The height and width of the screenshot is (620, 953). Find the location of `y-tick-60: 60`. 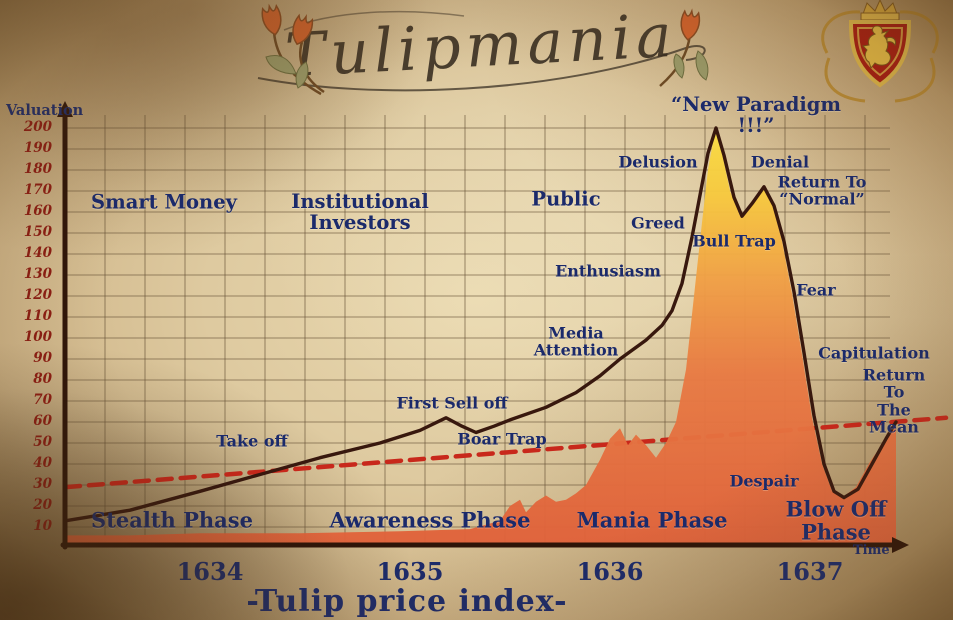

y-tick-60: 60 is located at coordinates (42, 421).